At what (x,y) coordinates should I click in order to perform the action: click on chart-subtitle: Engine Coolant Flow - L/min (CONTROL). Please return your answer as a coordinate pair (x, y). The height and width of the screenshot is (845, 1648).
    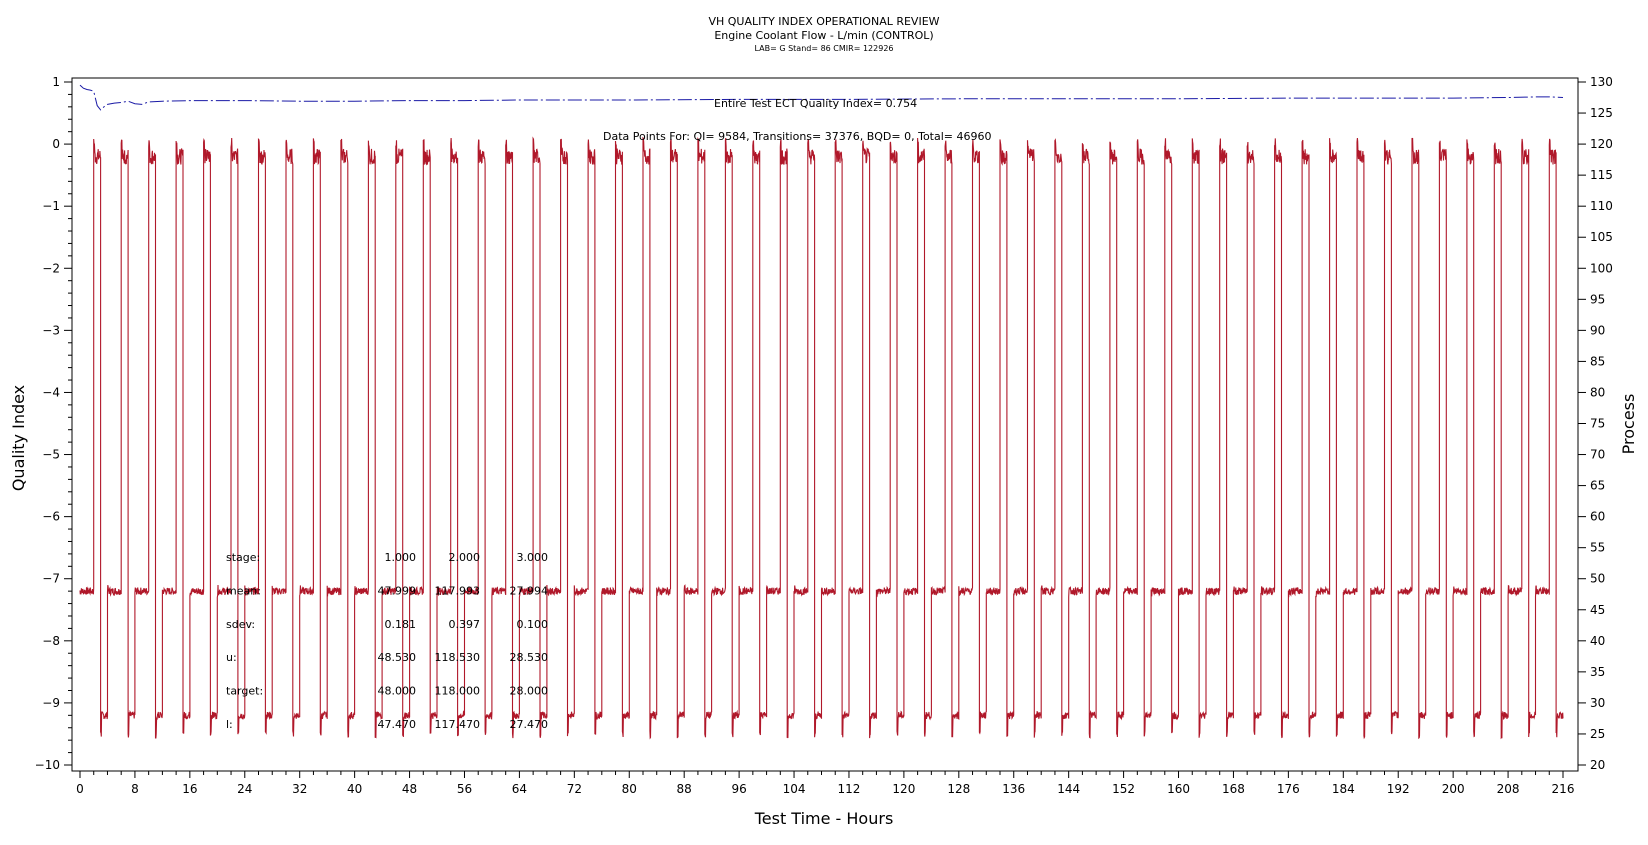
    Looking at the image, I should click on (823, 35).